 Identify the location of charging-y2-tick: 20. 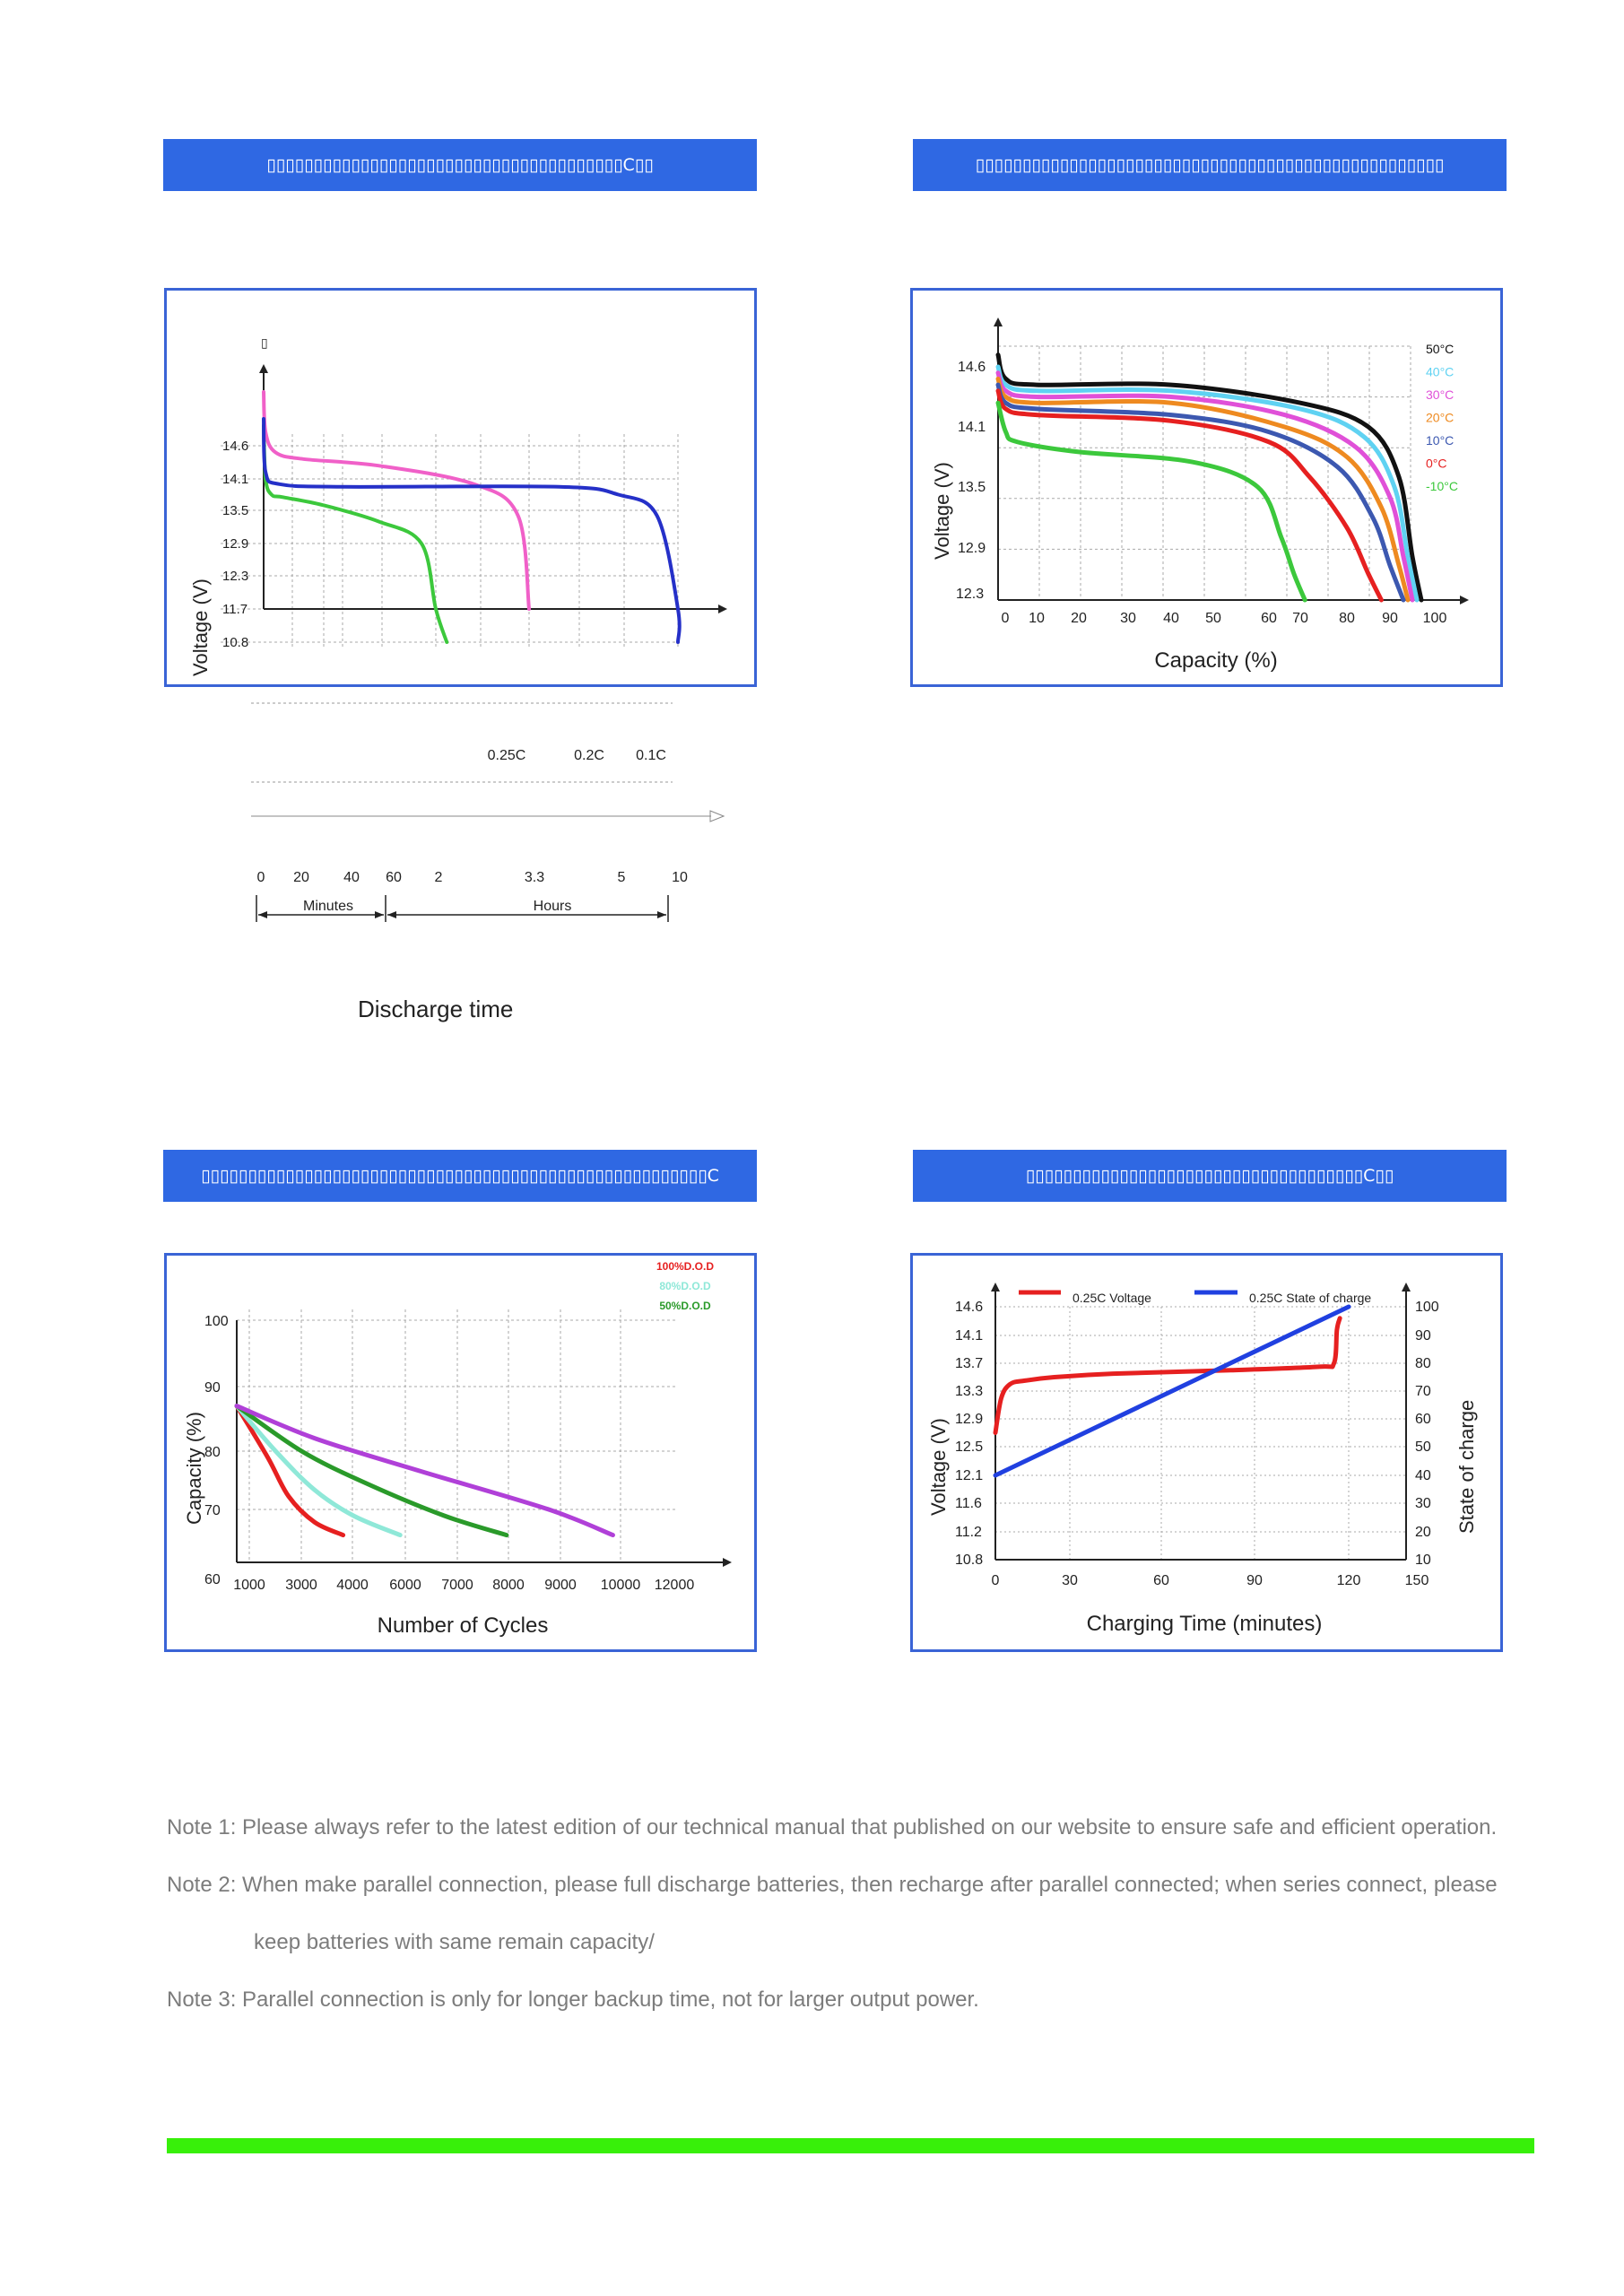
(1423, 1532).